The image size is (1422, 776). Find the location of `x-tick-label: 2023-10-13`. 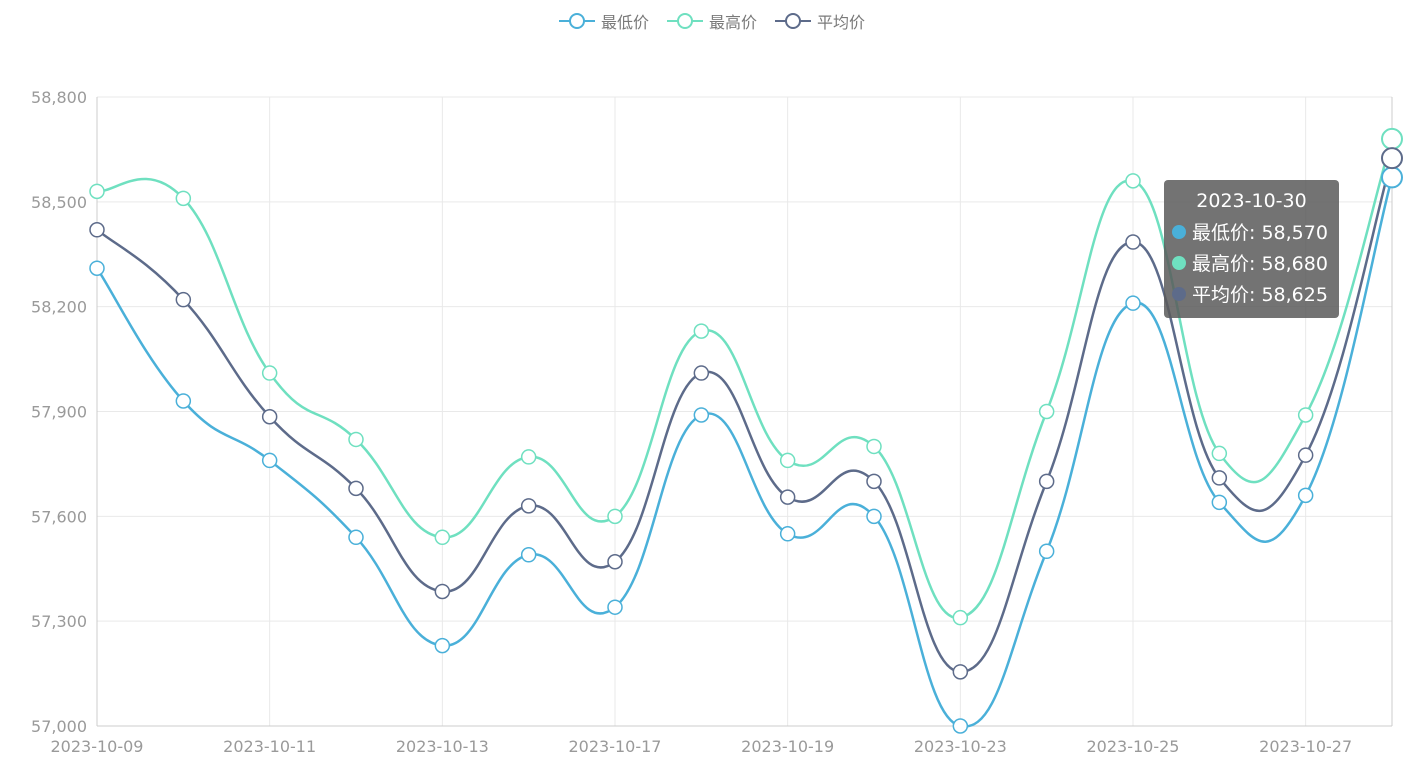

x-tick-label: 2023-10-13 is located at coordinates (442, 746).